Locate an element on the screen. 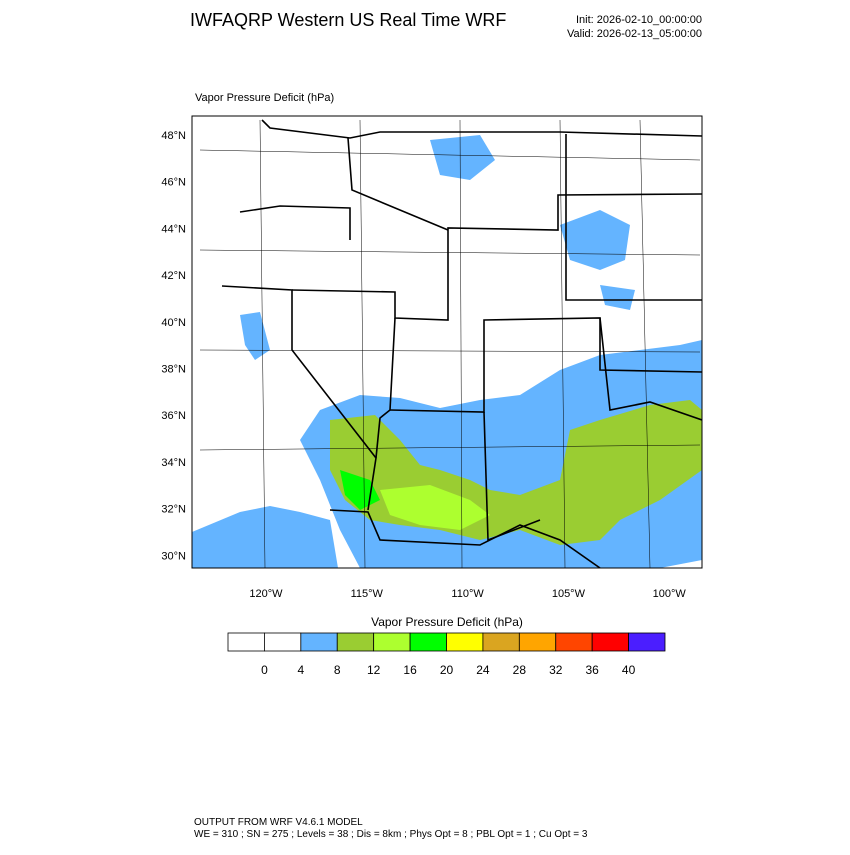  lon-label: 110°W is located at coordinates (467, 594).